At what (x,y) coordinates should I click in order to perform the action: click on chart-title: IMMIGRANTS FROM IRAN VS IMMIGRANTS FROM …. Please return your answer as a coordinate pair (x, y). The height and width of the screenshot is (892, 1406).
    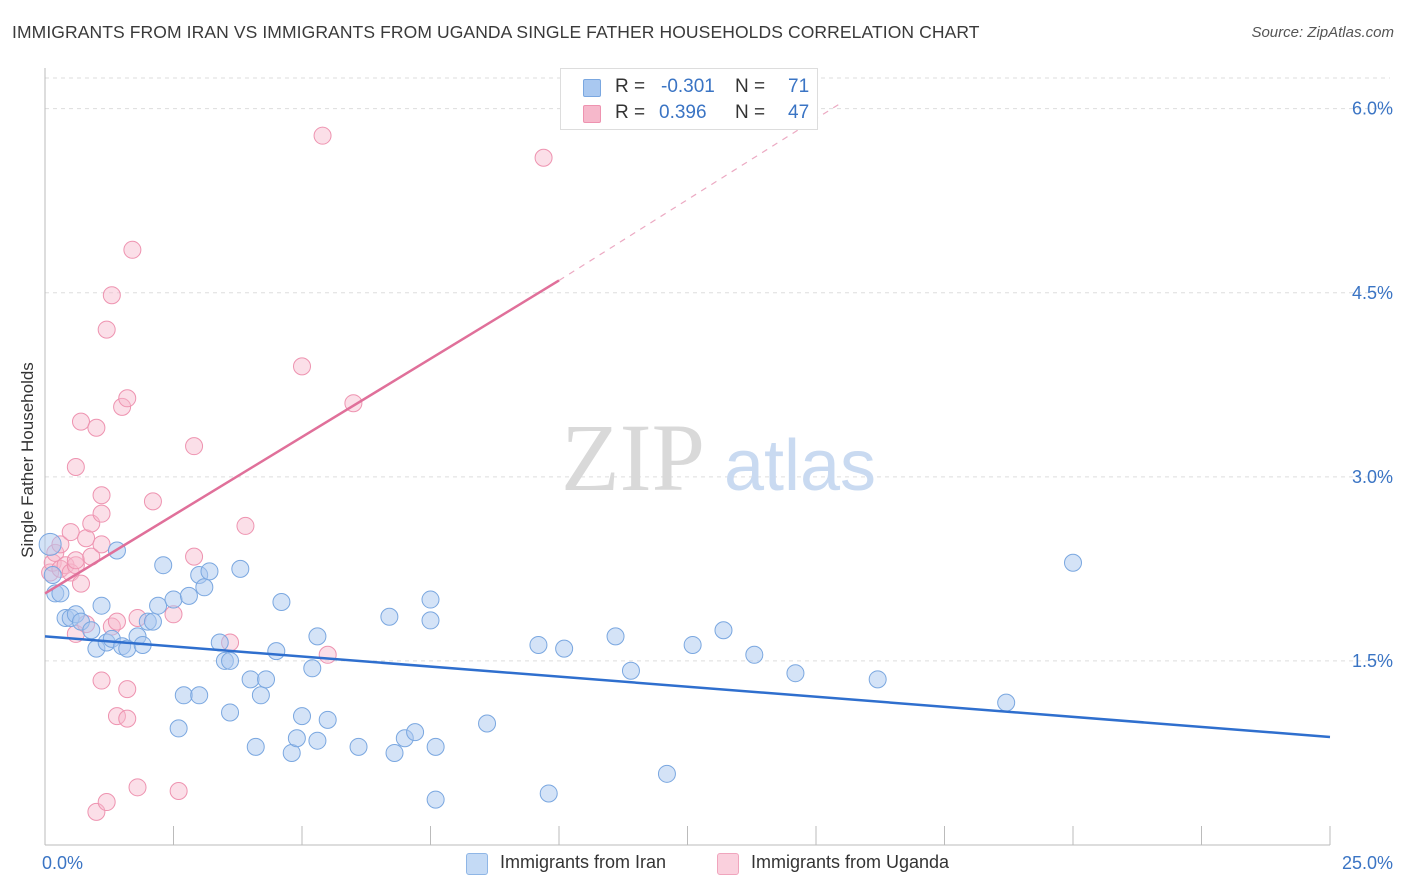
    Looking at the image, I should click on (496, 32).